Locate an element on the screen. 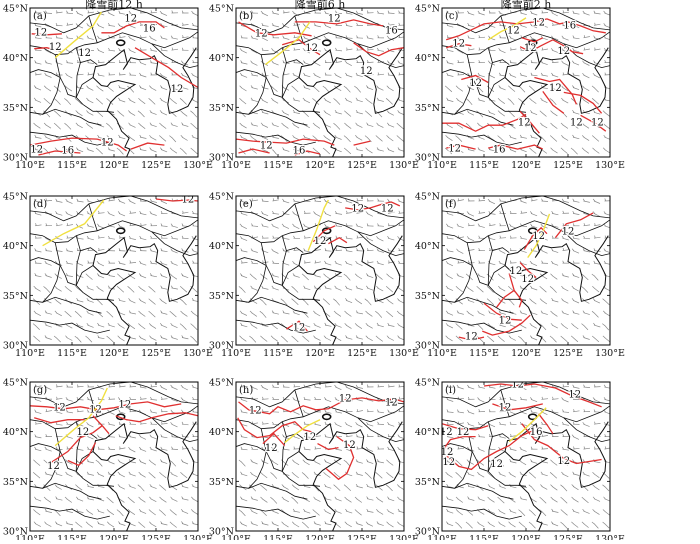 The image size is (700, 544). lon-tick-label: 125°E is located at coordinates (156, 537).